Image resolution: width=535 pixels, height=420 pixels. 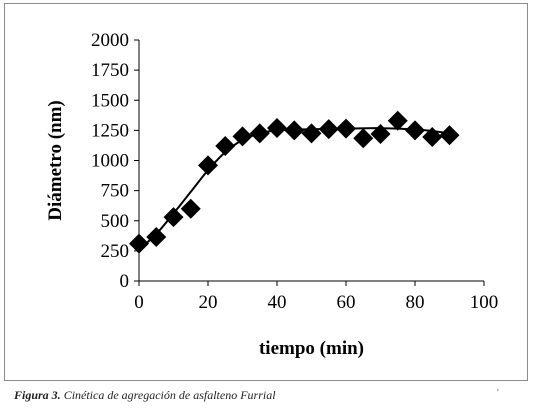 I want to click on y-tick-labels: 0 250 500 750 1000 1250 1500 1750 2000, so click(x=110, y=161).